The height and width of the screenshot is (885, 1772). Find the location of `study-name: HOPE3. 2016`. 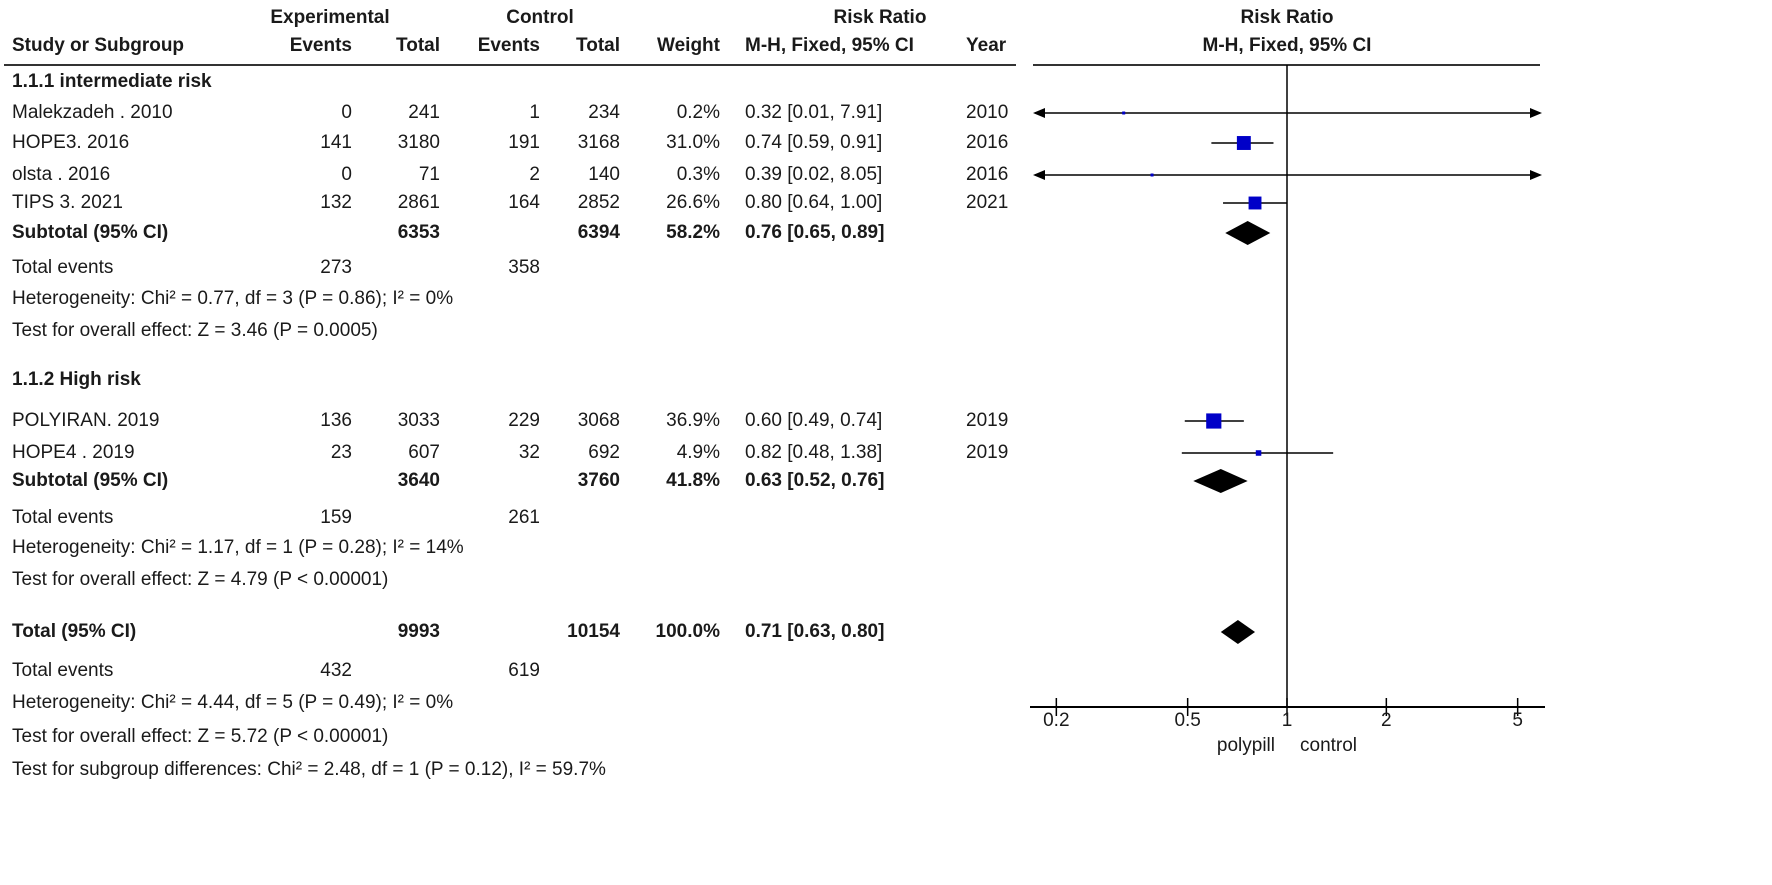

study-name: HOPE3. 2016 is located at coordinates (71, 142).